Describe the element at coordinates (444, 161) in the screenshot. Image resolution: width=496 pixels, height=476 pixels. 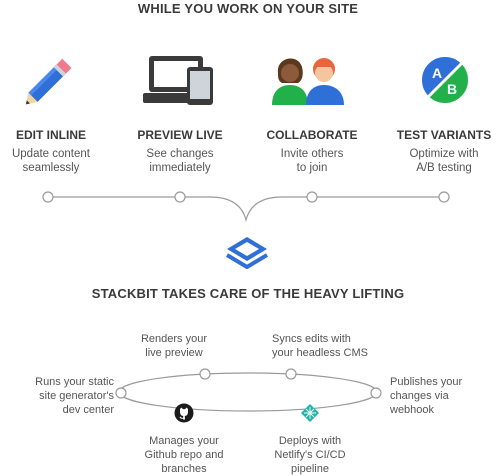
I see `feature-desc-test-variants: Optimize with A/B testing` at that location.